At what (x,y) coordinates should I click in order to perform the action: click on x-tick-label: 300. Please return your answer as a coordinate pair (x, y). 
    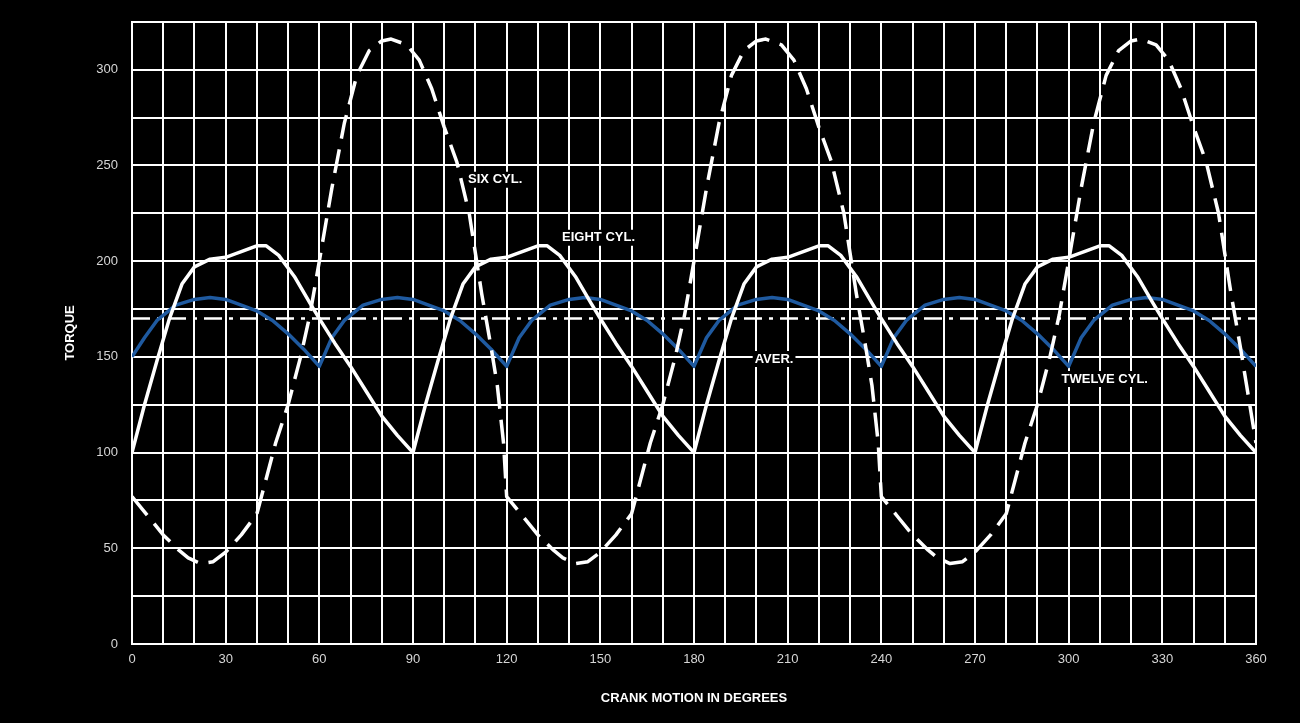
    Looking at the image, I should click on (1068, 659).